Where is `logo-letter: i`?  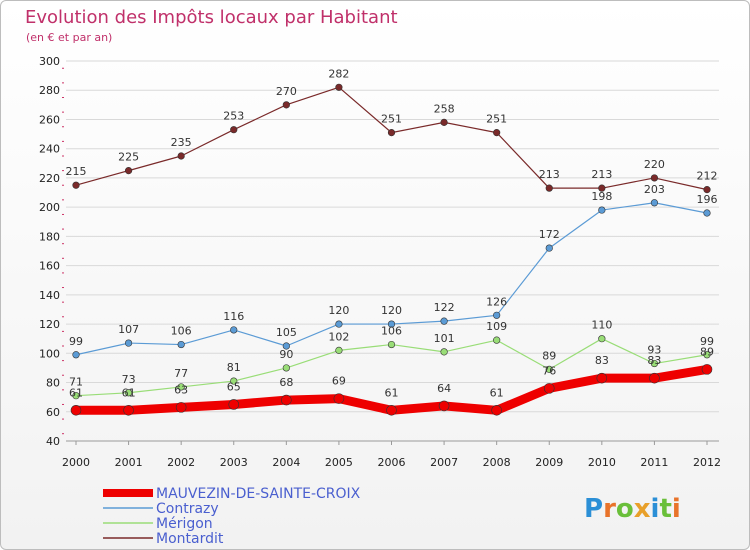
logo-letter: i is located at coordinates (676, 509).